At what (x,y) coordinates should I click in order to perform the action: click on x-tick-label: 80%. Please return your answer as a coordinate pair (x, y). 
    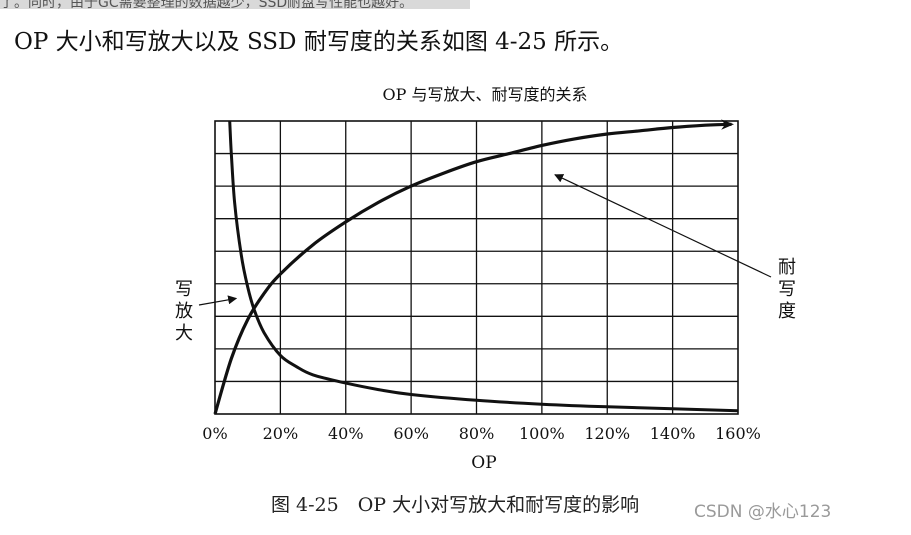
    Looking at the image, I should click on (477, 433).